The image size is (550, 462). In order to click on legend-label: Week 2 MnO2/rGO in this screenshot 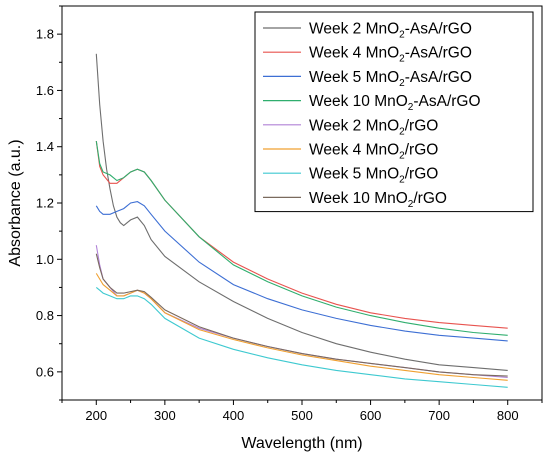, I will do `click(373, 127)`.